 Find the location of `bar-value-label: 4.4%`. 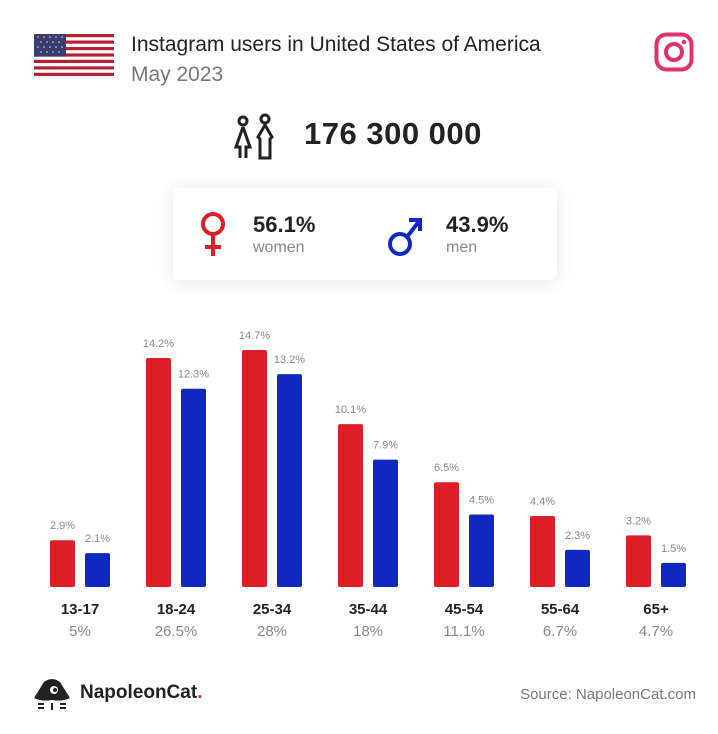

bar-value-label: 4.4% is located at coordinates (542, 502).